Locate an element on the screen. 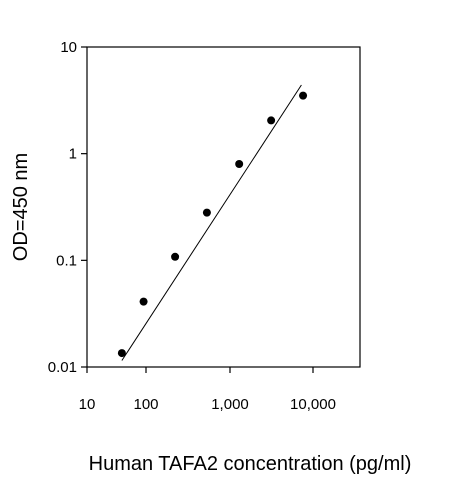  x-tick-label: 1,000 is located at coordinates (230, 404).